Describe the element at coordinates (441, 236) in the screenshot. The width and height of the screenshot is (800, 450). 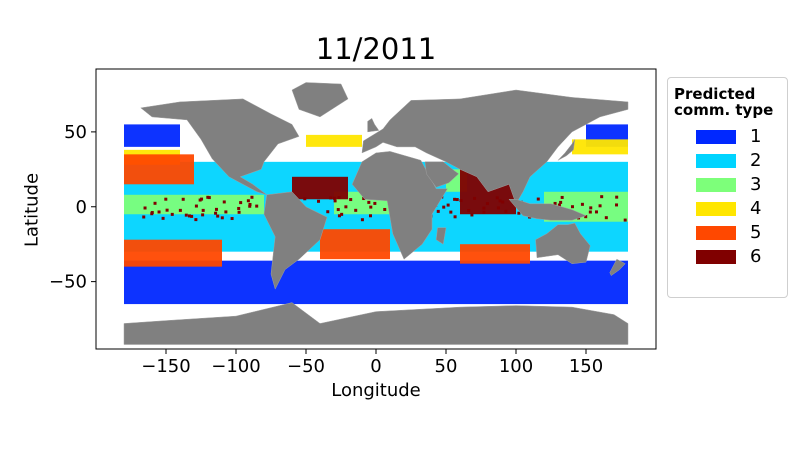
I see `land-madagascar` at that location.